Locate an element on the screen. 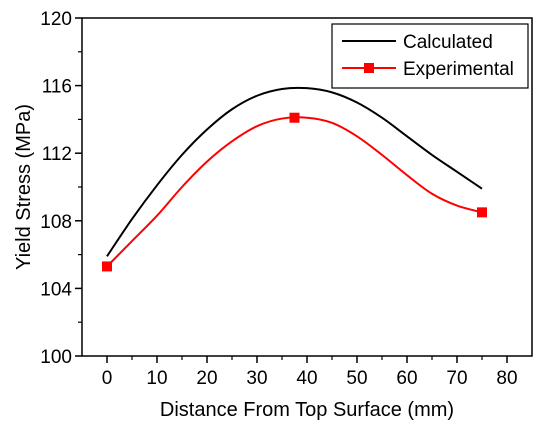  y-tick-label: 108 is located at coordinates (56, 222).